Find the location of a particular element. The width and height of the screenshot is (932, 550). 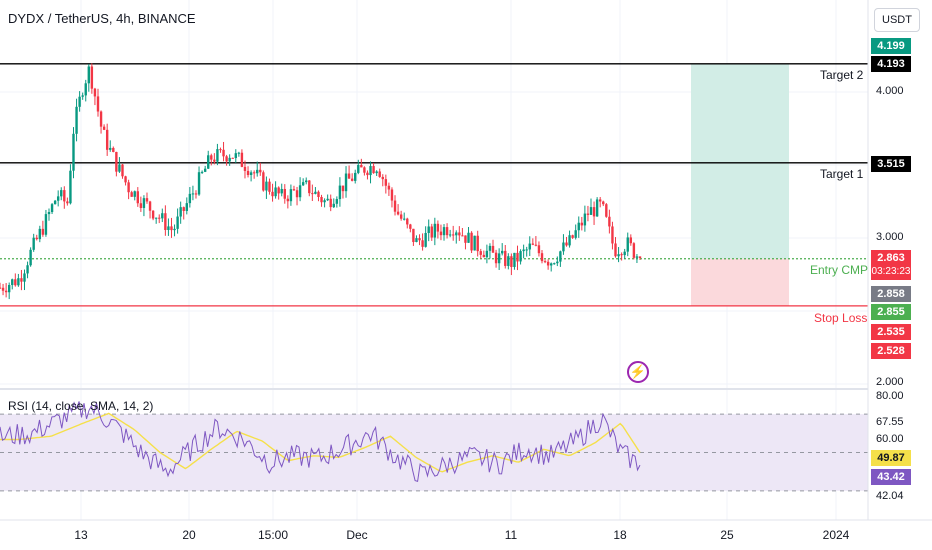

stop-zone is located at coordinates (740, 282).